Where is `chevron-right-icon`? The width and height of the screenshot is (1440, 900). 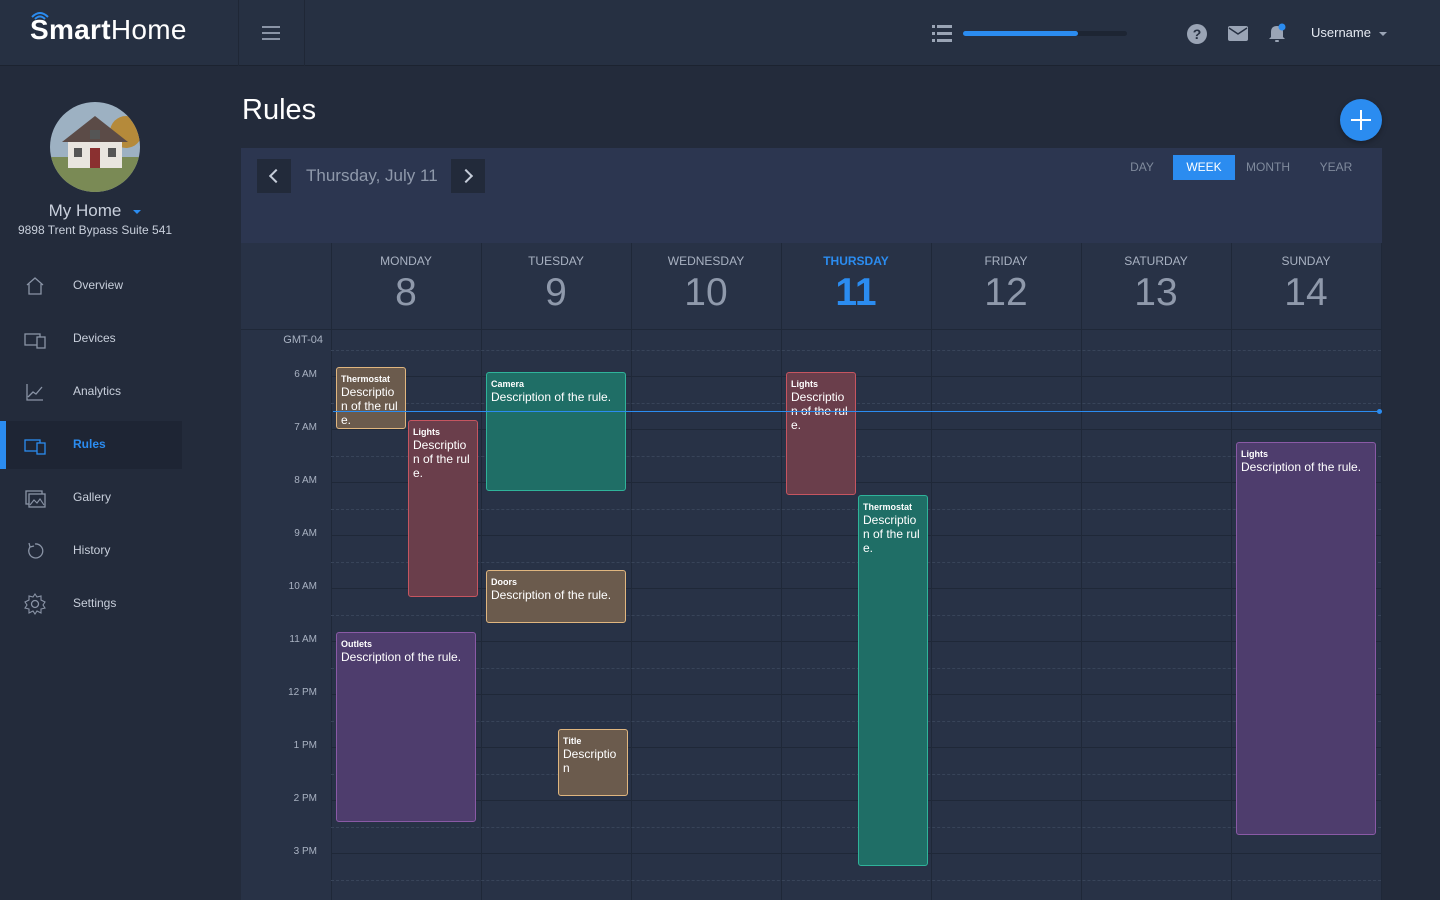
chevron-right-icon is located at coordinates (466, 176).